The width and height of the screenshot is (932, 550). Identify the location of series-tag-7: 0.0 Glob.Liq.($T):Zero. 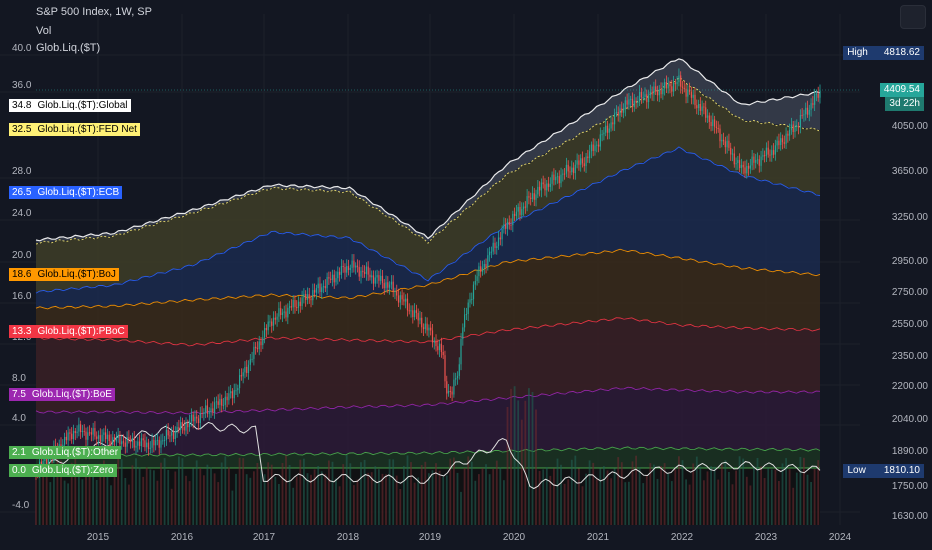
(63, 470).